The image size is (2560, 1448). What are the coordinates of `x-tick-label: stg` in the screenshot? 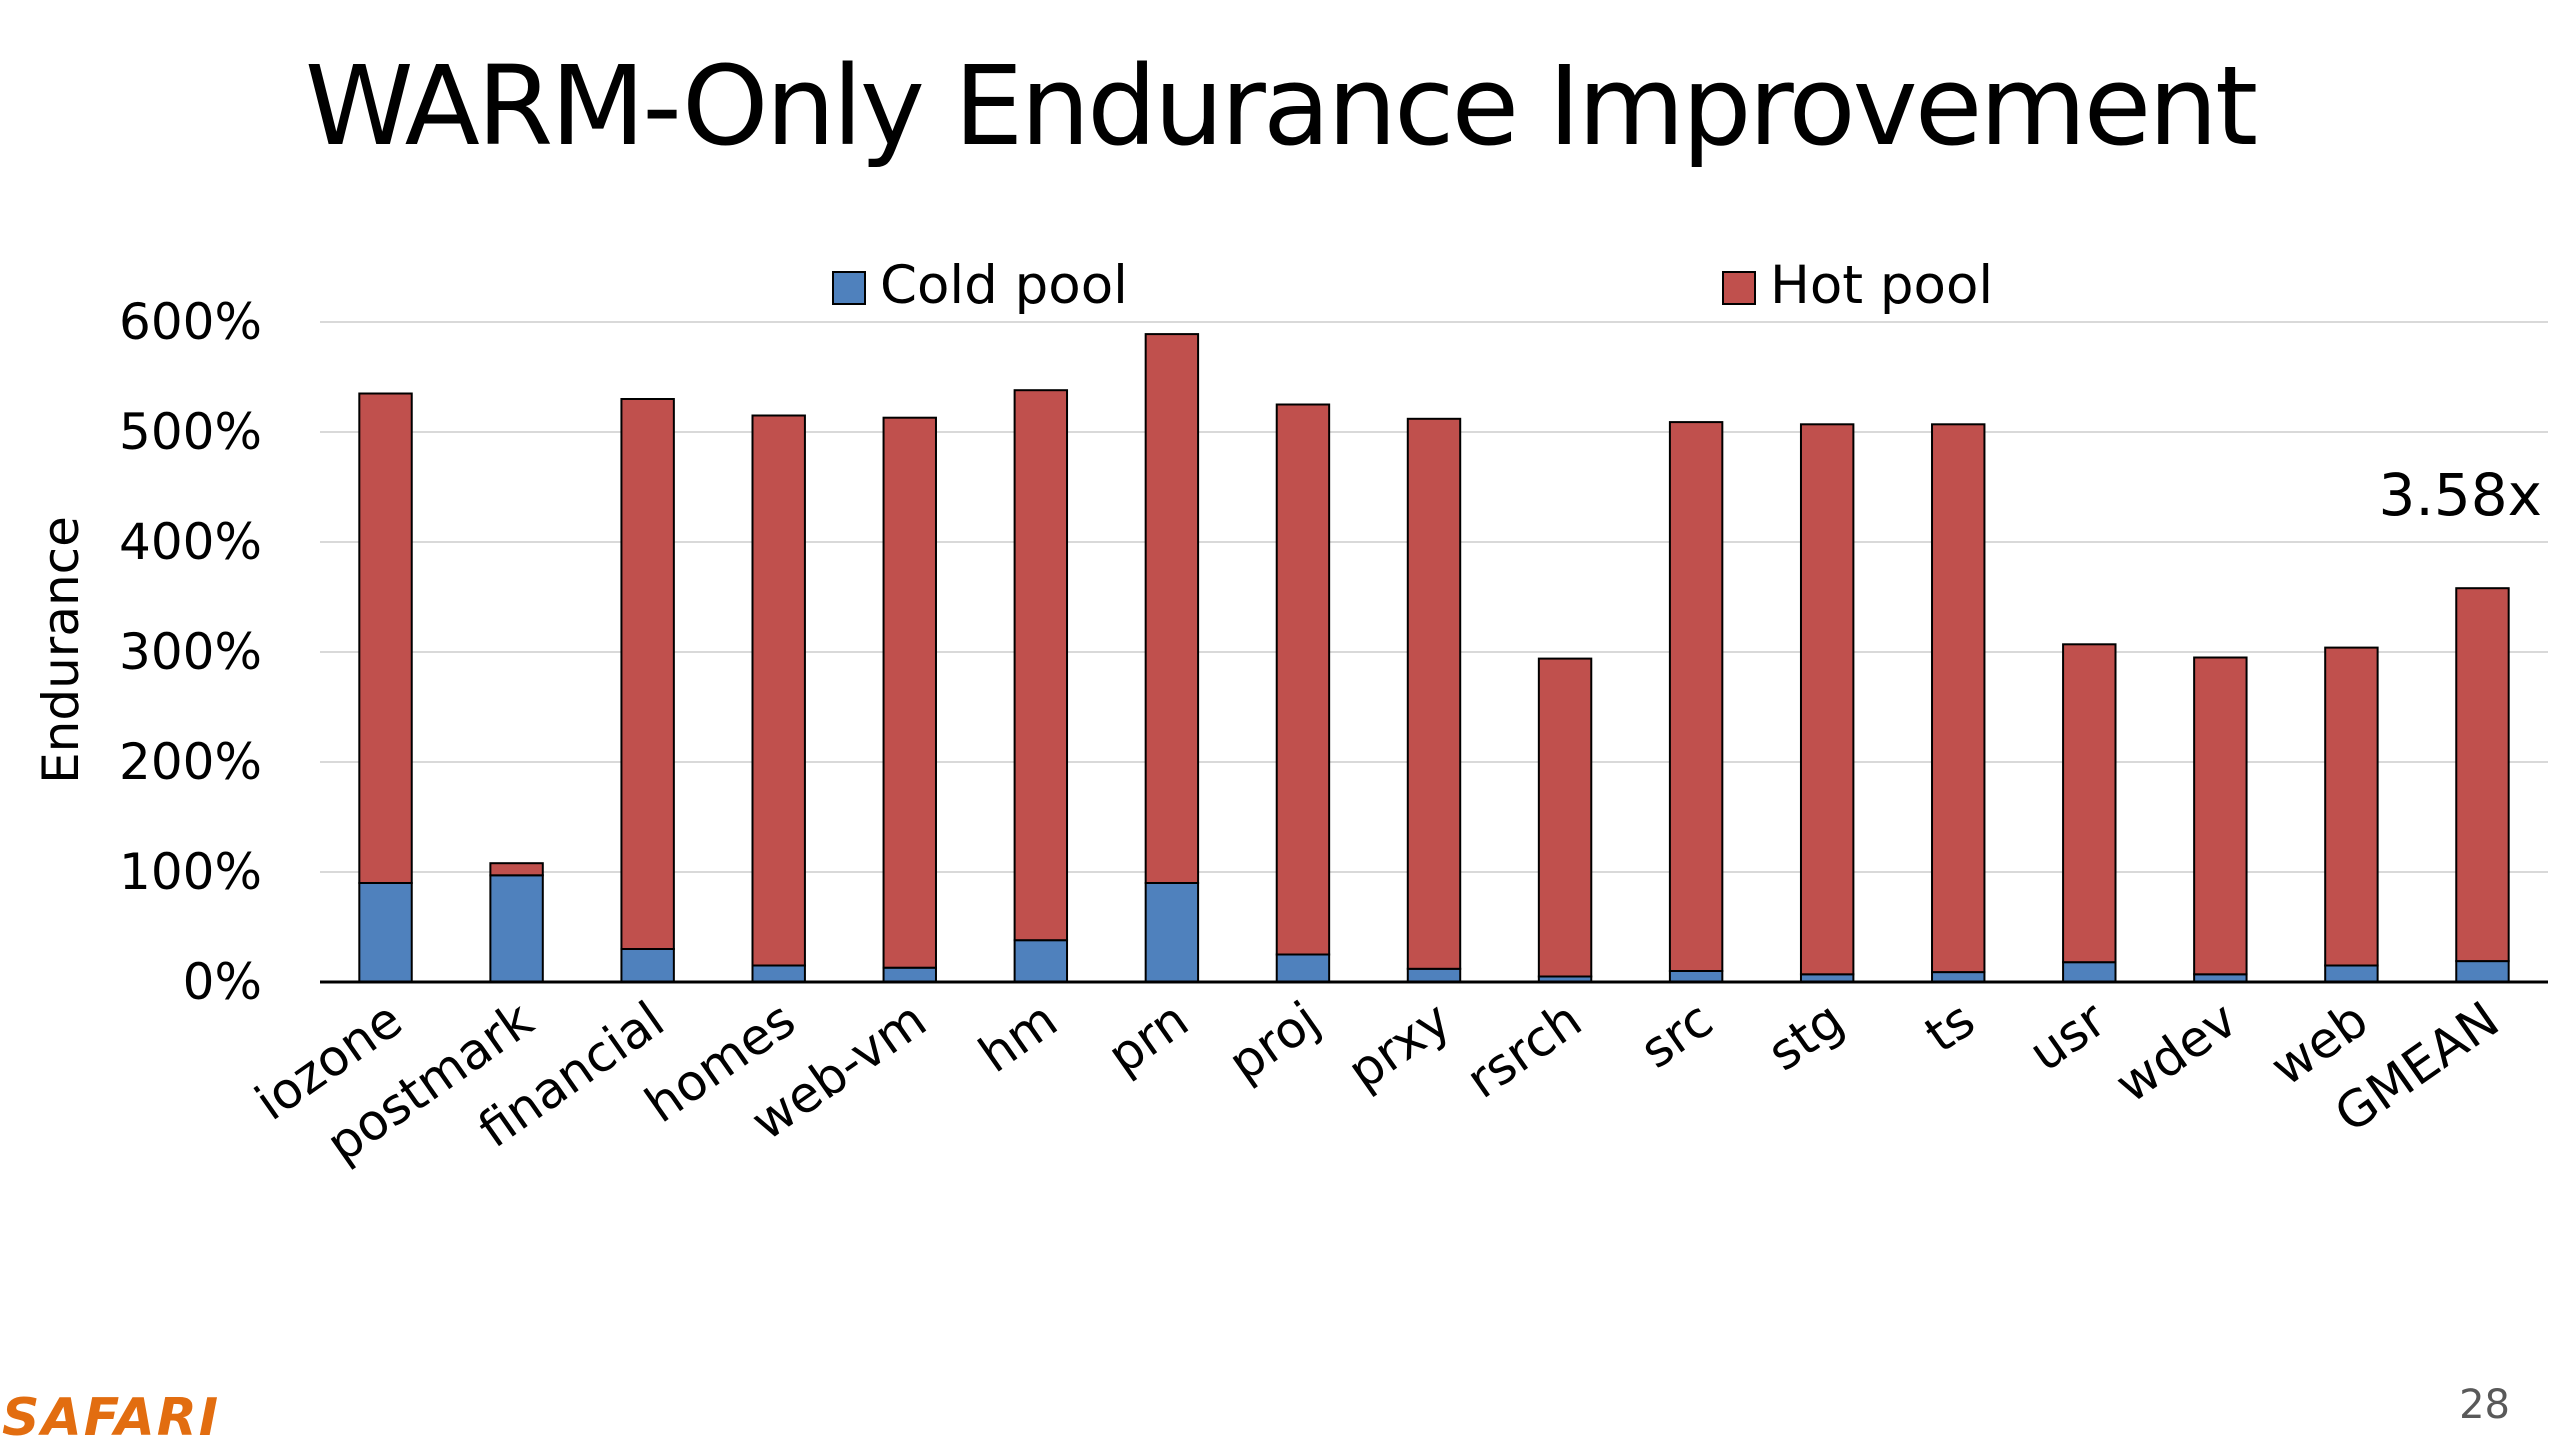 It's located at (1805, 1036).